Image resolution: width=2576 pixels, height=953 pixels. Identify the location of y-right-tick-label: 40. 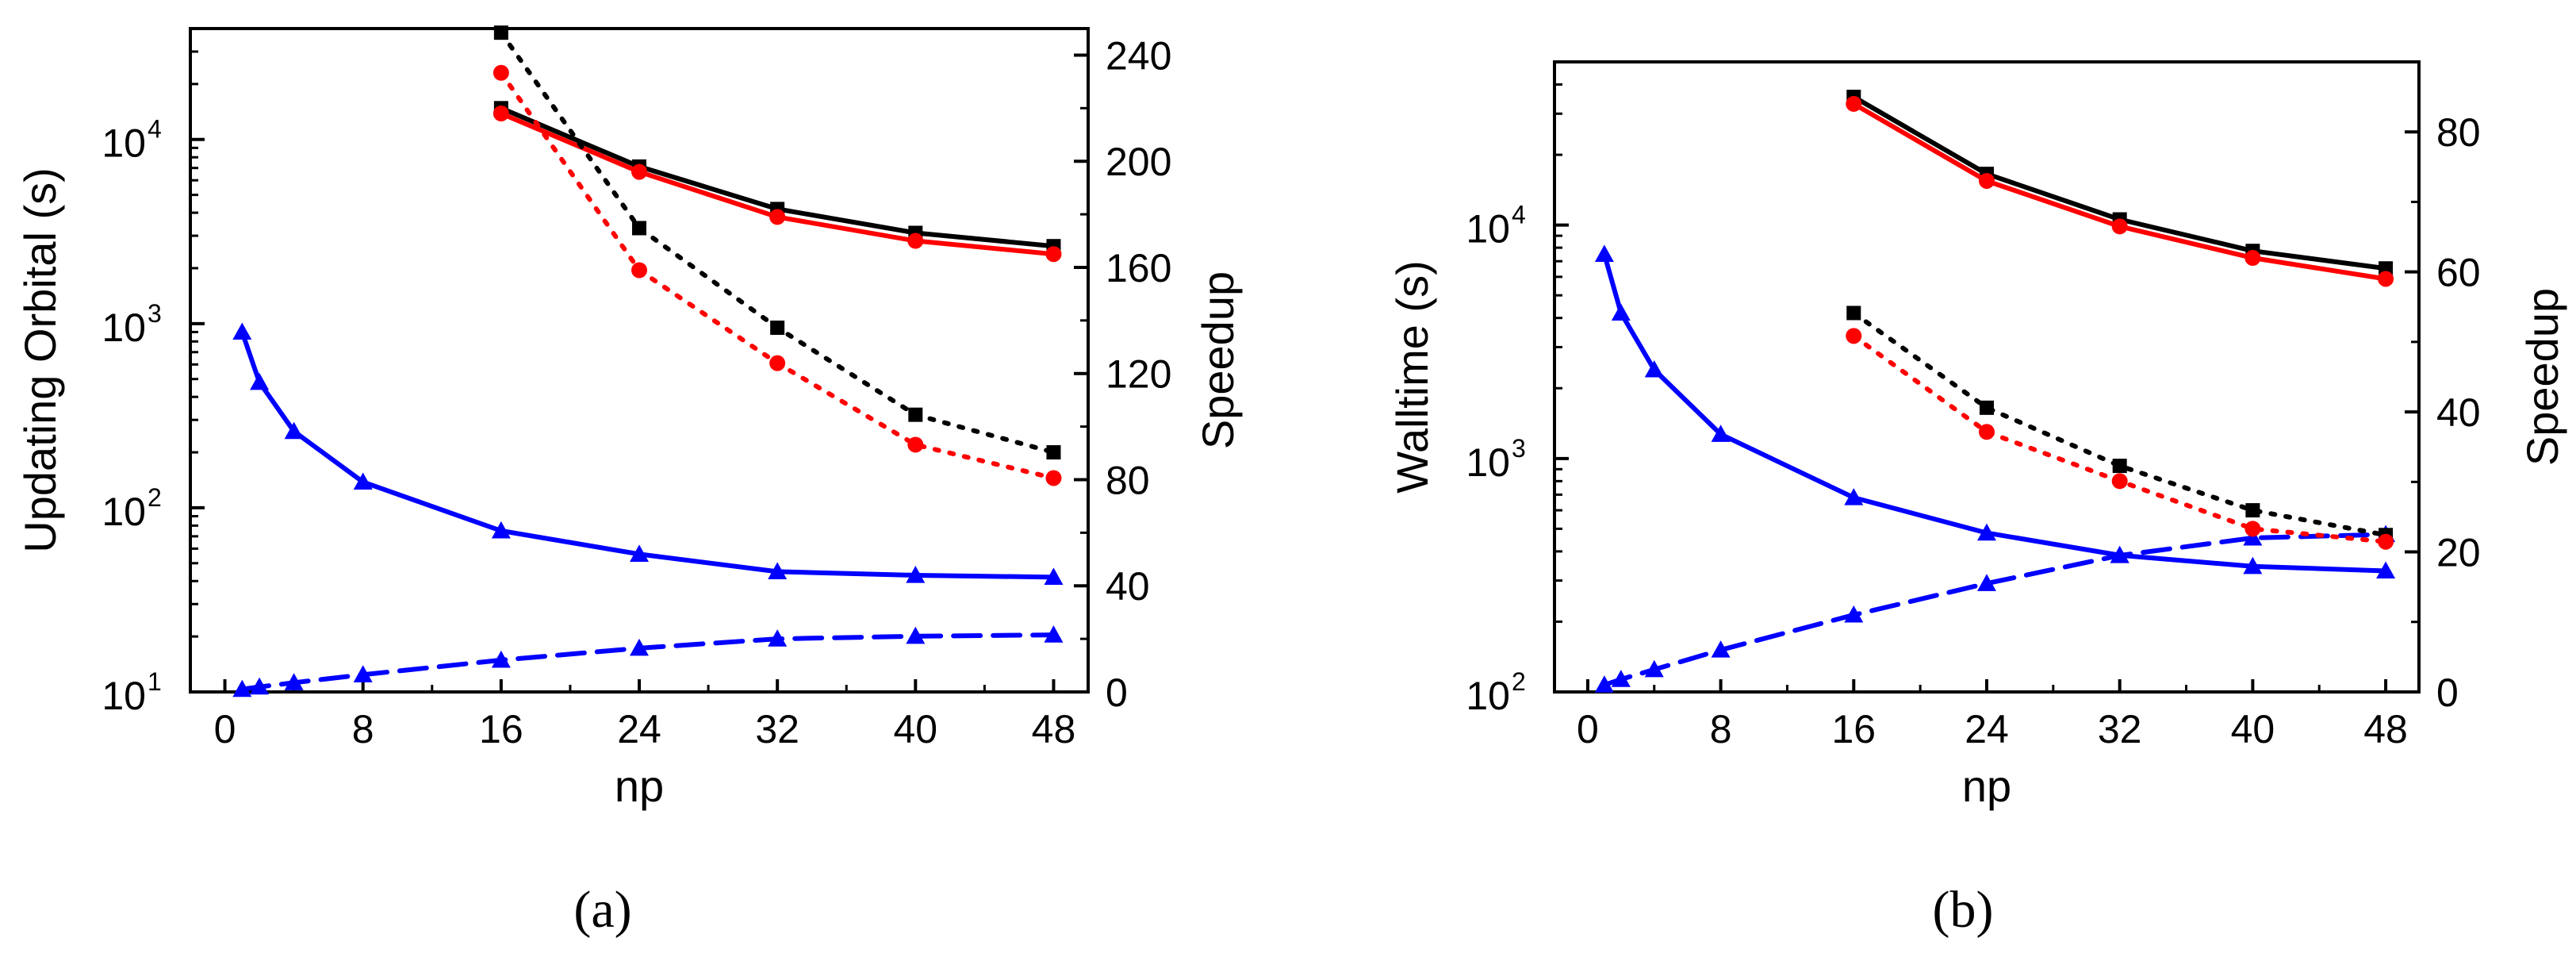
(1128, 586).